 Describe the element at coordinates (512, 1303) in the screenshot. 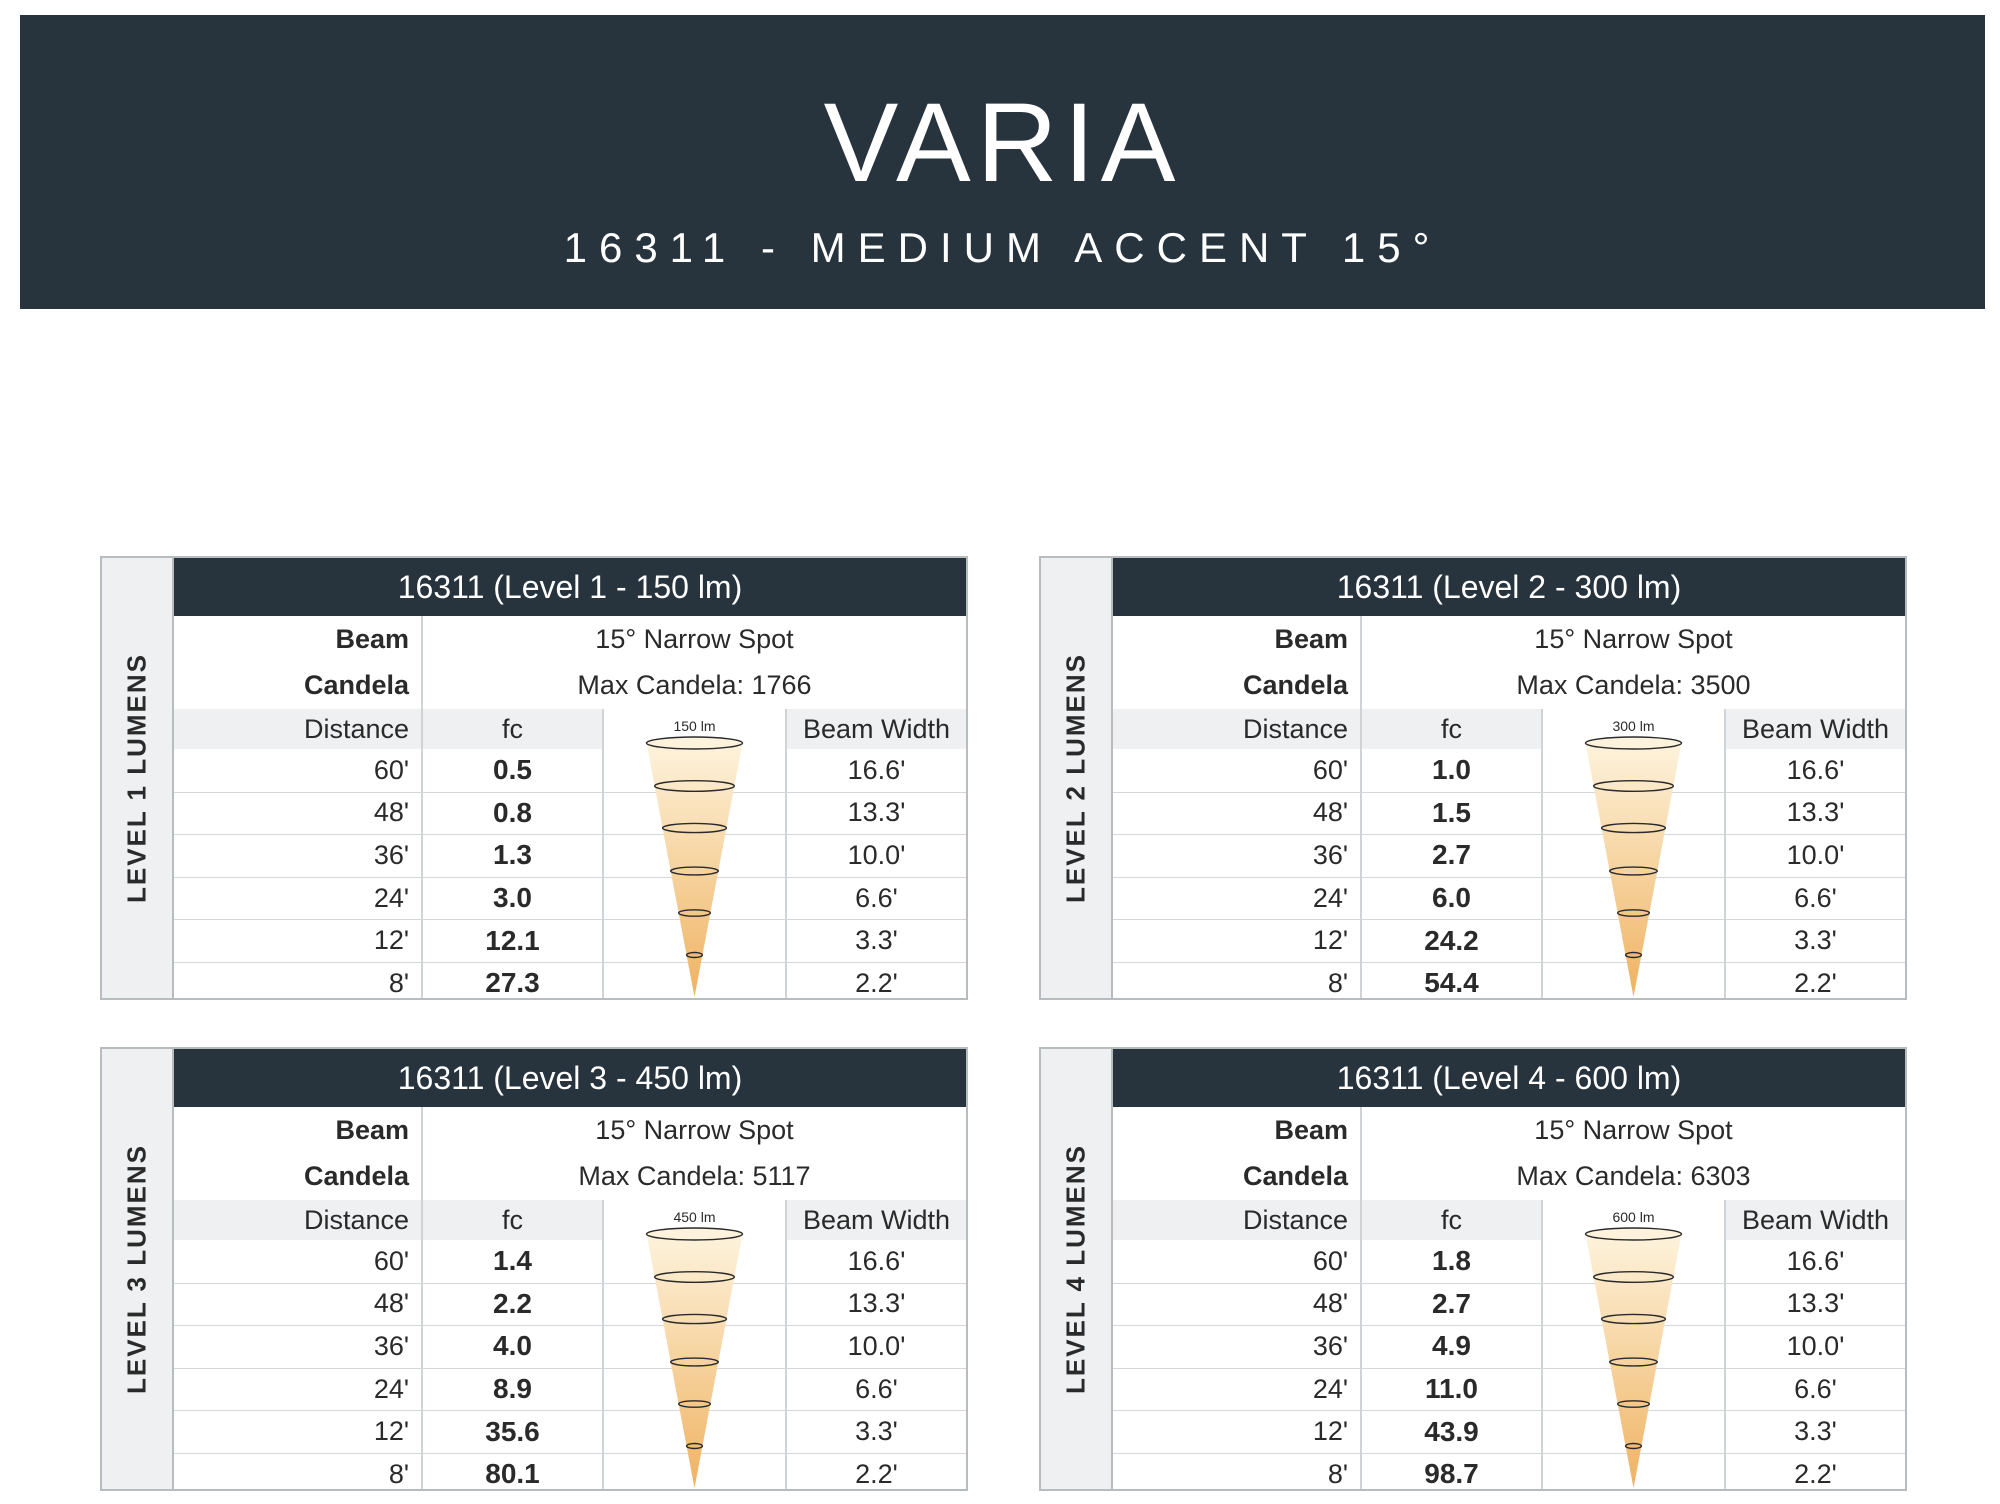

I see `fc-value: 2.2` at that location.